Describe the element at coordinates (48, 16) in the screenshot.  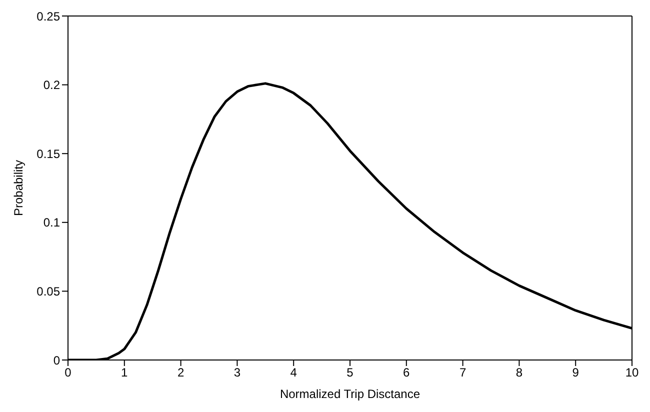
I see `y-tick-label: 0.25` at that location.